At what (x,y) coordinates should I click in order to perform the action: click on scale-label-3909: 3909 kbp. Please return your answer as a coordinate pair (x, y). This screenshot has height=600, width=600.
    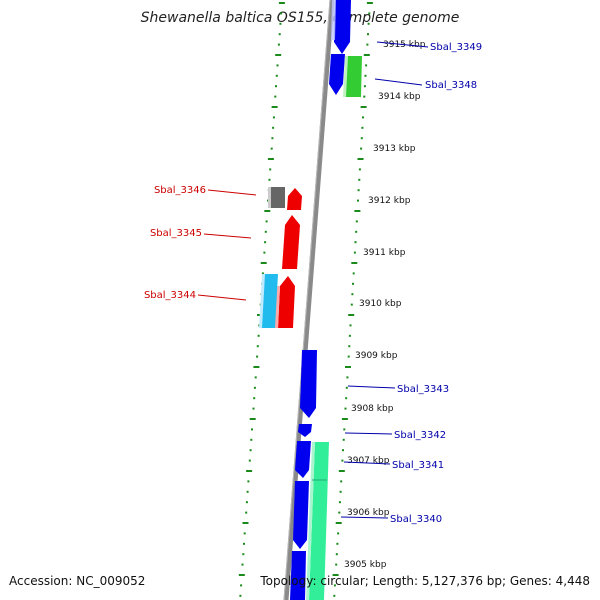
    Looking at the image, I should click on (376, 356).